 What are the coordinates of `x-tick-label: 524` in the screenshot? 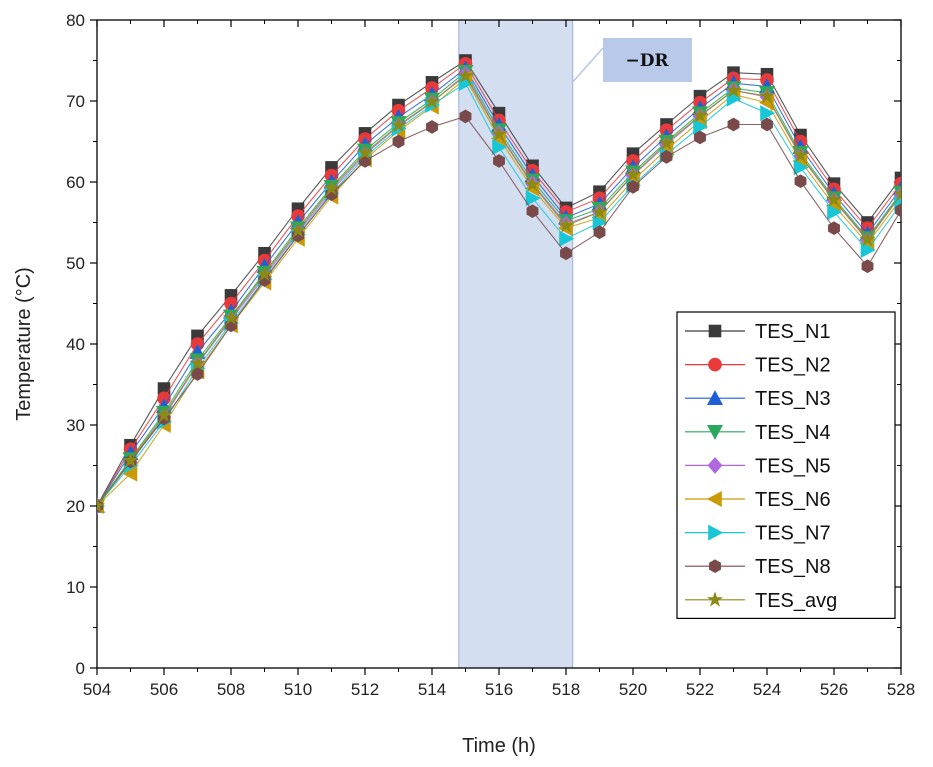 It's located at (767, 689).